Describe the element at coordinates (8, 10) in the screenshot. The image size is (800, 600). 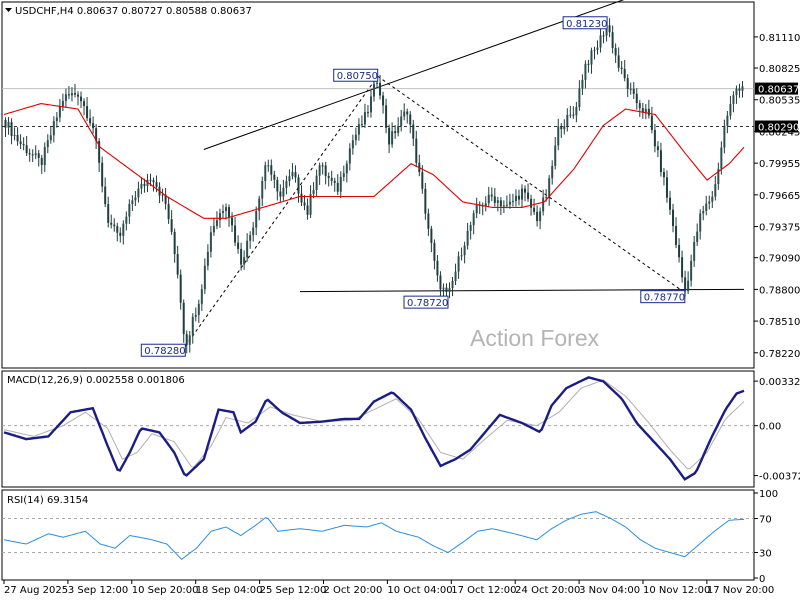
I see `chart-menu-icon` at that location.